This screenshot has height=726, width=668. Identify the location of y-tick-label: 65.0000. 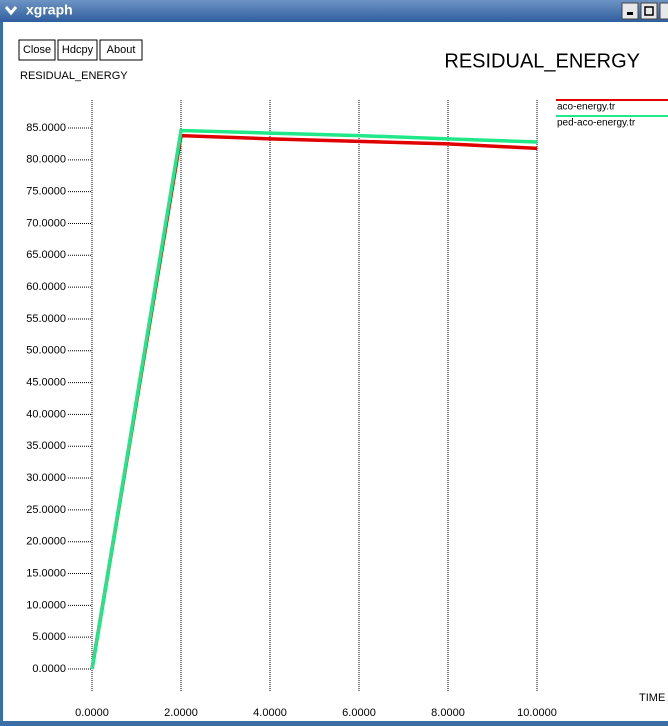
(46, 255).